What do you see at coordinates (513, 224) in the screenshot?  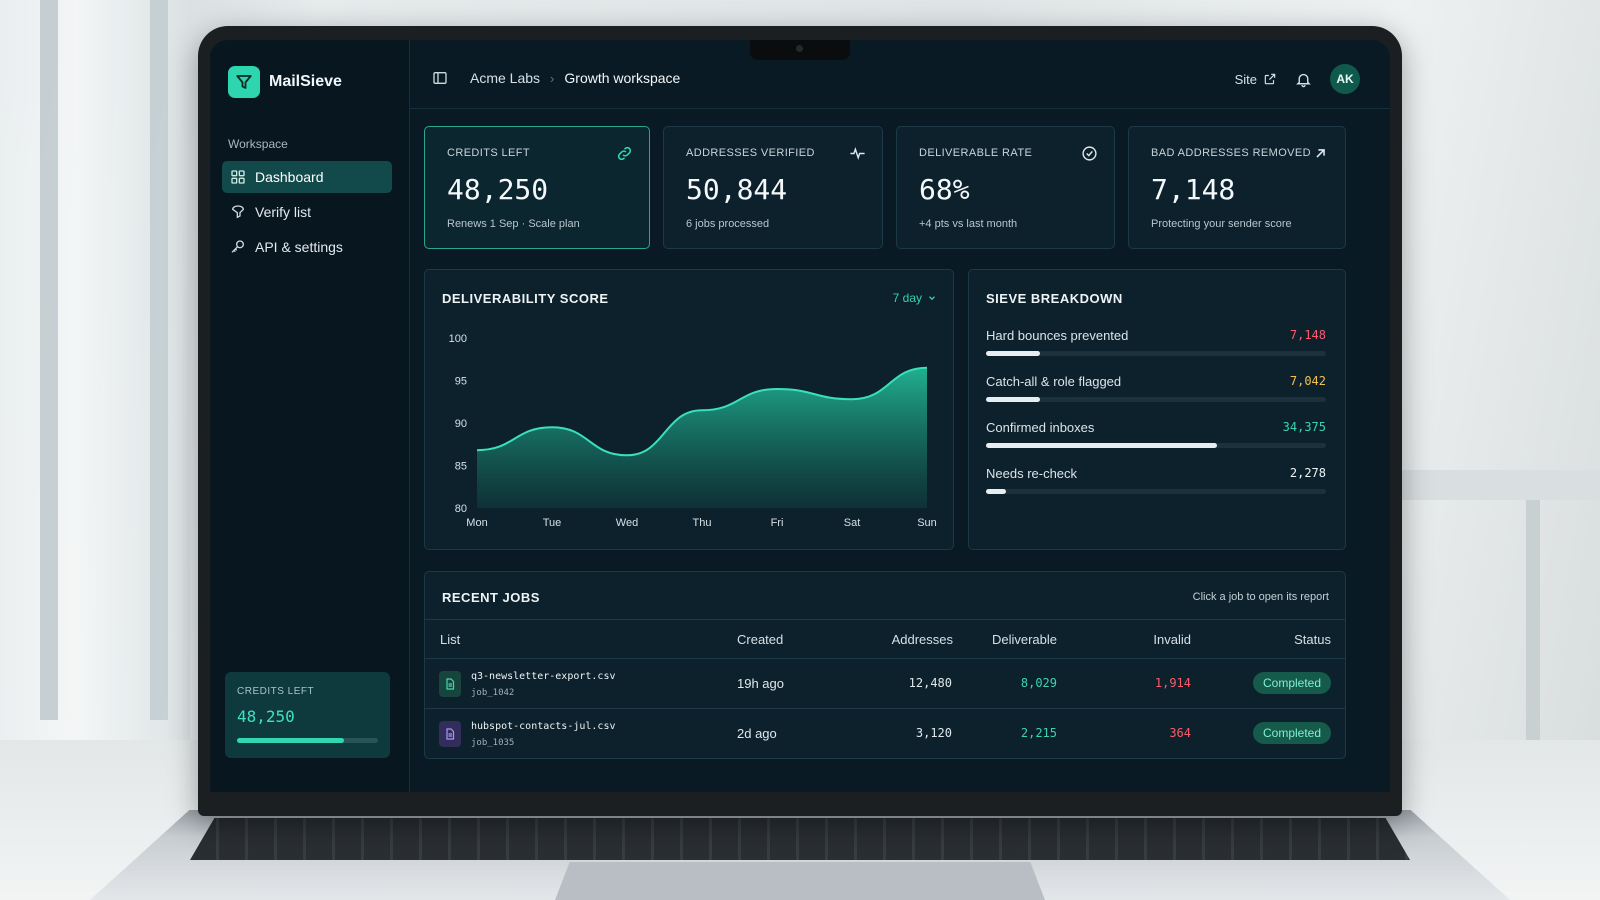 I see `stat-subtext: Renews 1 Sep · Scale plan` at bounding box center [513, 224].